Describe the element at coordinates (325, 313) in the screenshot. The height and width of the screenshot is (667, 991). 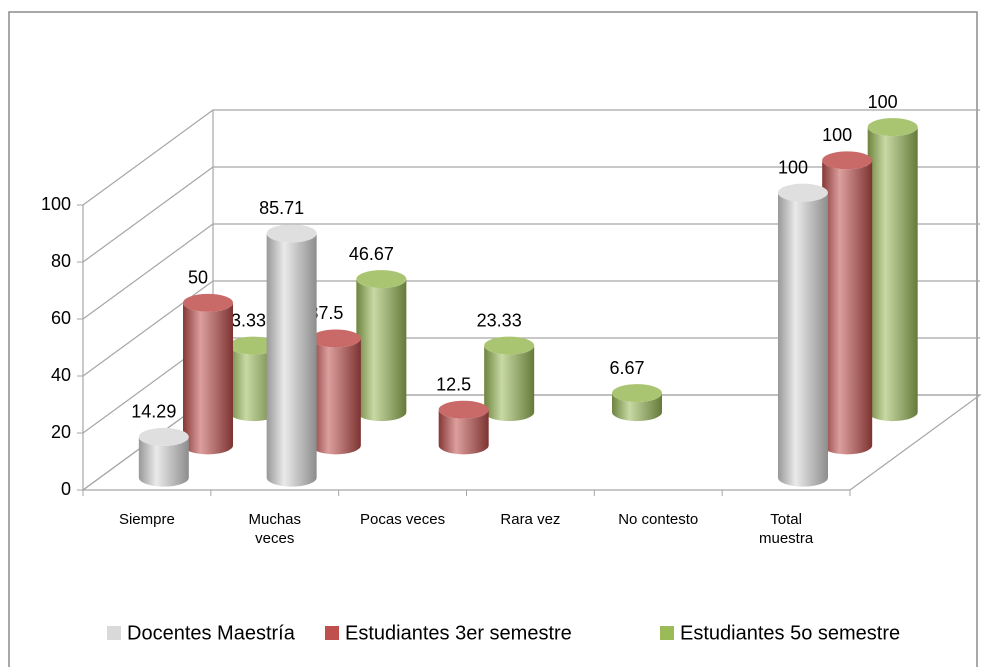
I see `data-label: 37.5` at that location.